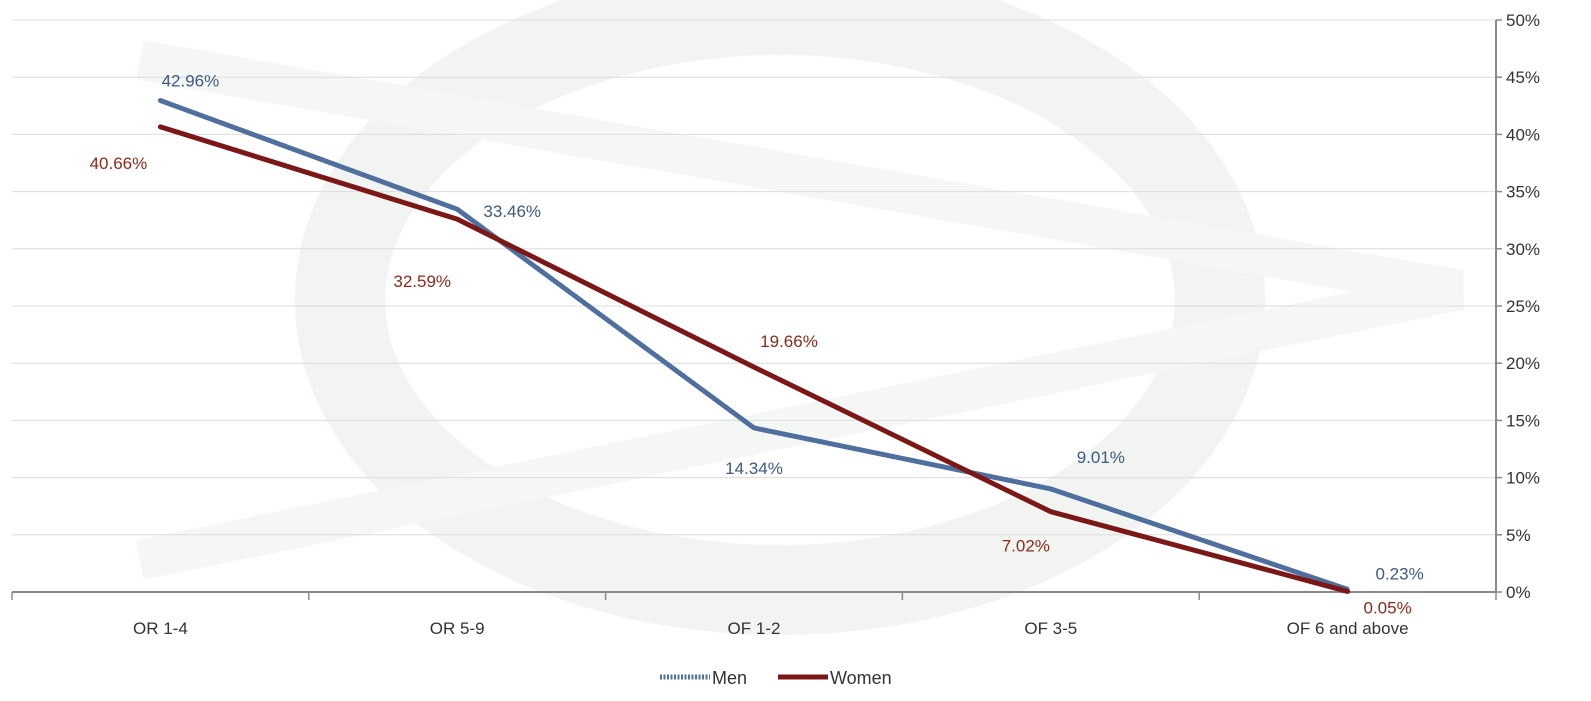  What do you see at coordinates (1523, 306) in the screenshot?
I see `y-tick-label: 25%` at bounding box center [1523, 306].